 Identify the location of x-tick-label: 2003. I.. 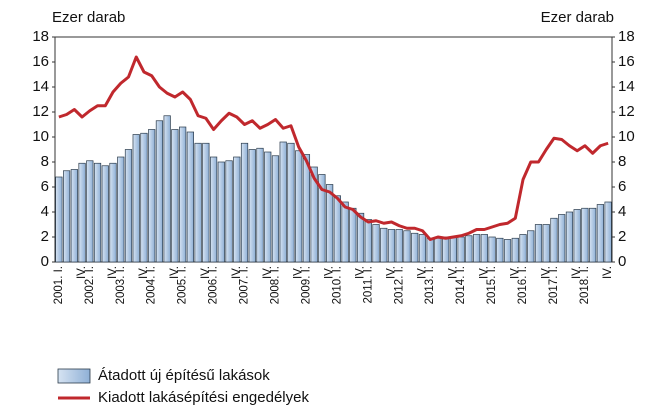
(121, 285).